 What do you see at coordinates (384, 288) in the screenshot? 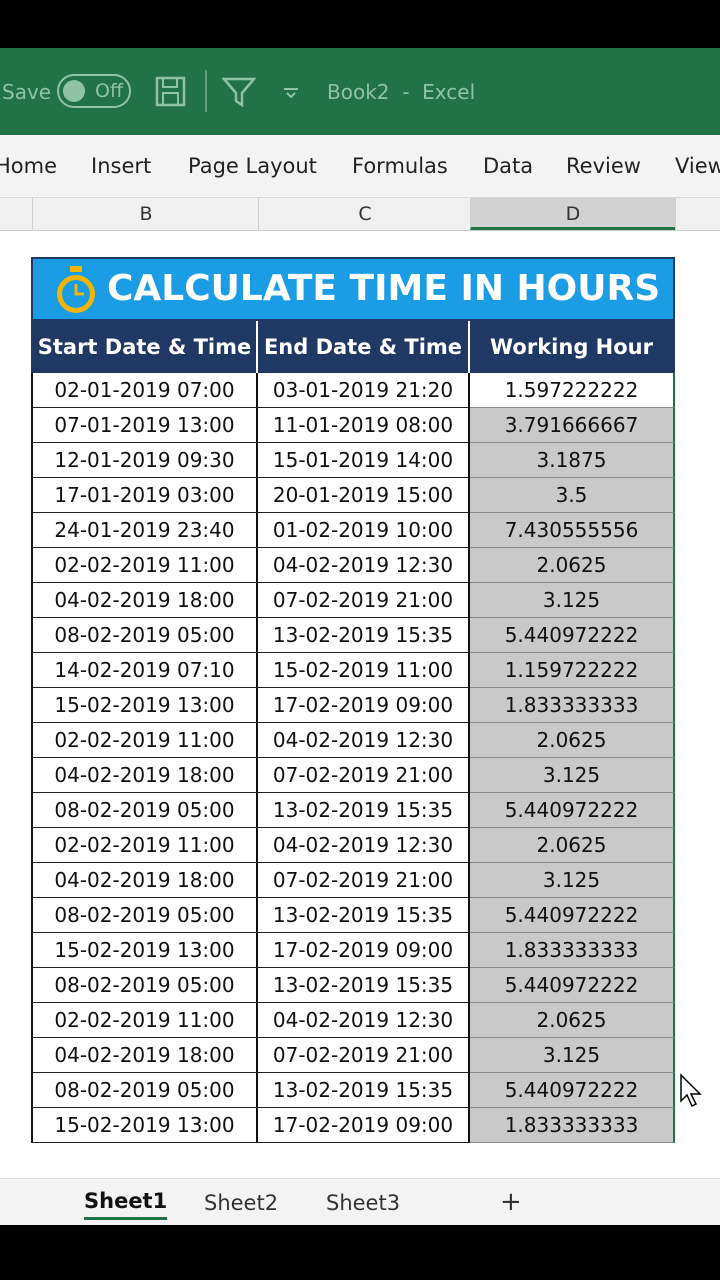
I see `table-title: CALCULATE TIME IN HOURS` at bounding box center [384, 288].